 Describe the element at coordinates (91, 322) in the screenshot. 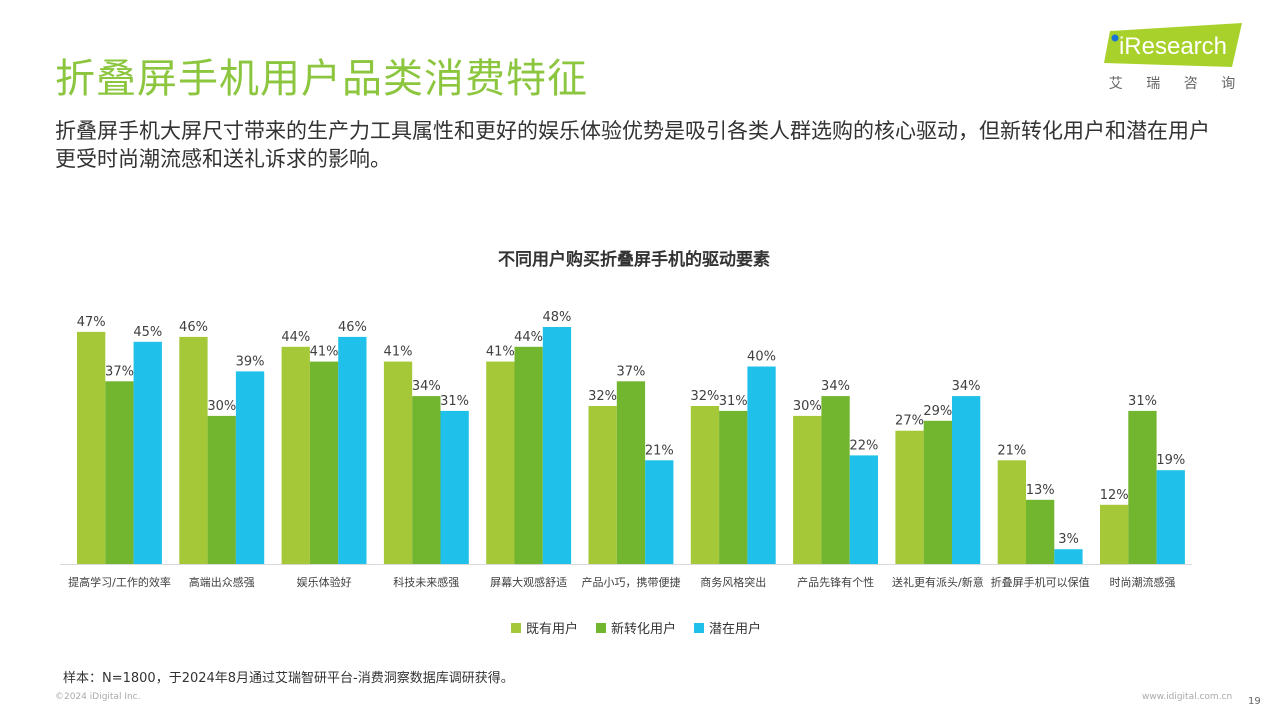

I see `data-label: 47%` at that location.